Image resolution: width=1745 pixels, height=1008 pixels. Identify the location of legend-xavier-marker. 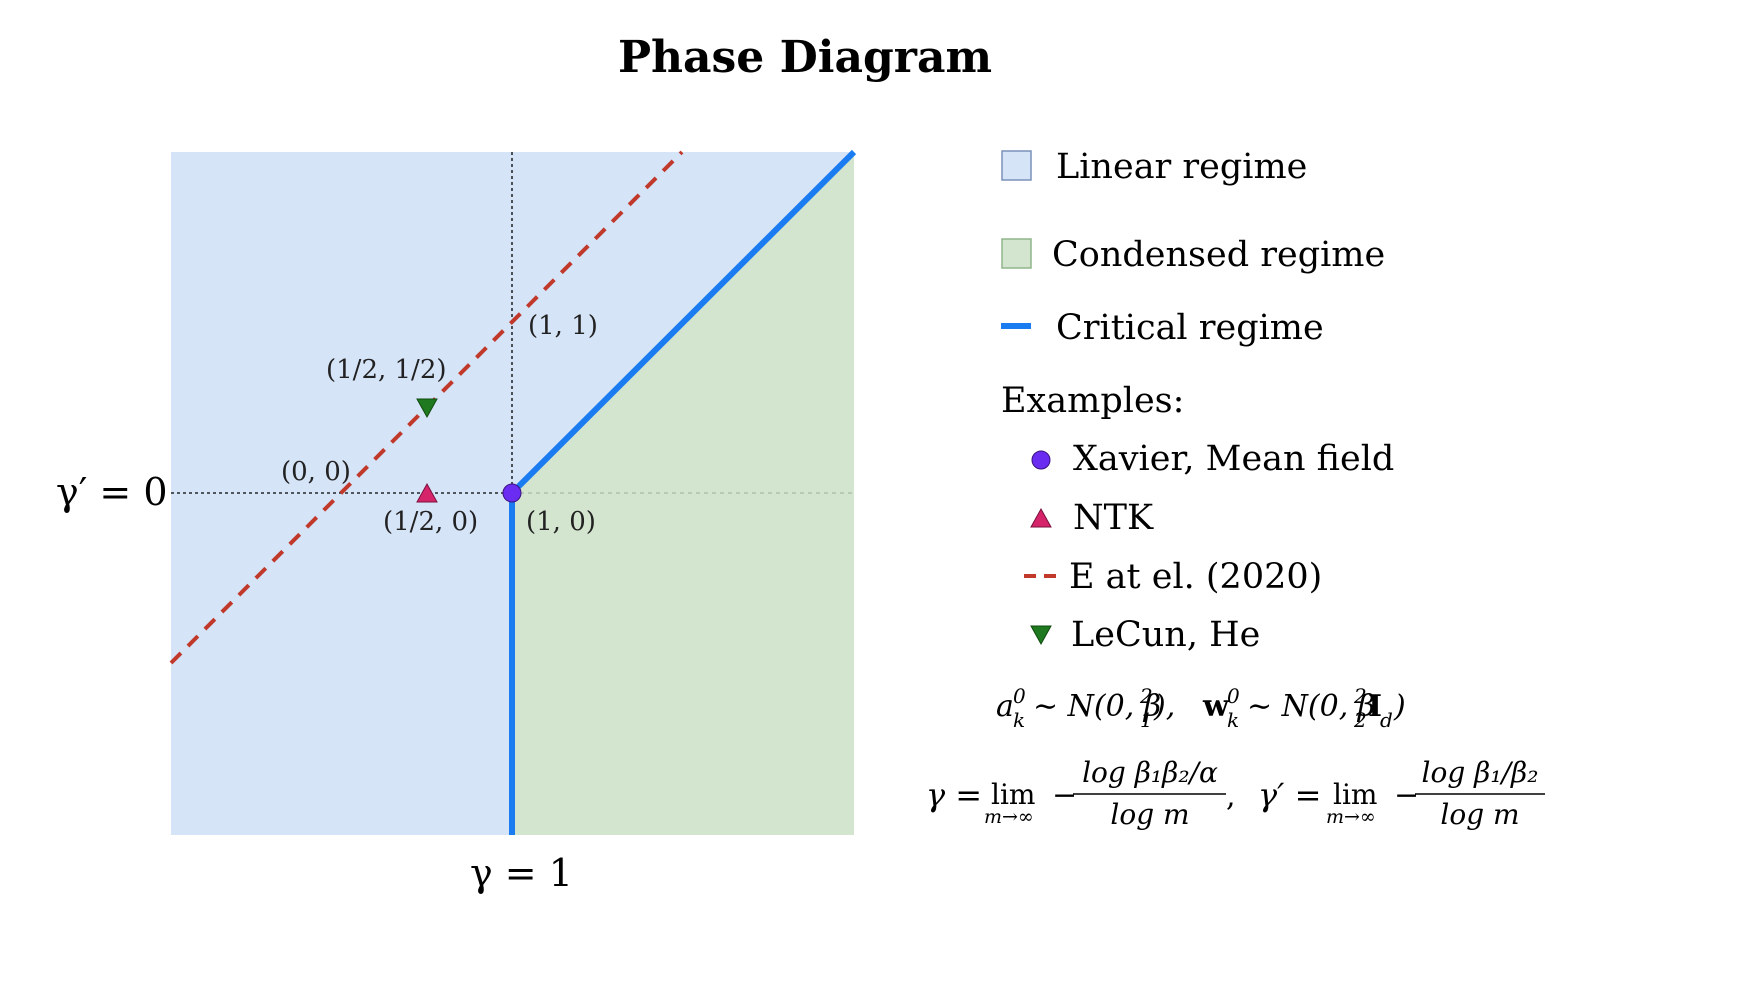
(1041, 460).